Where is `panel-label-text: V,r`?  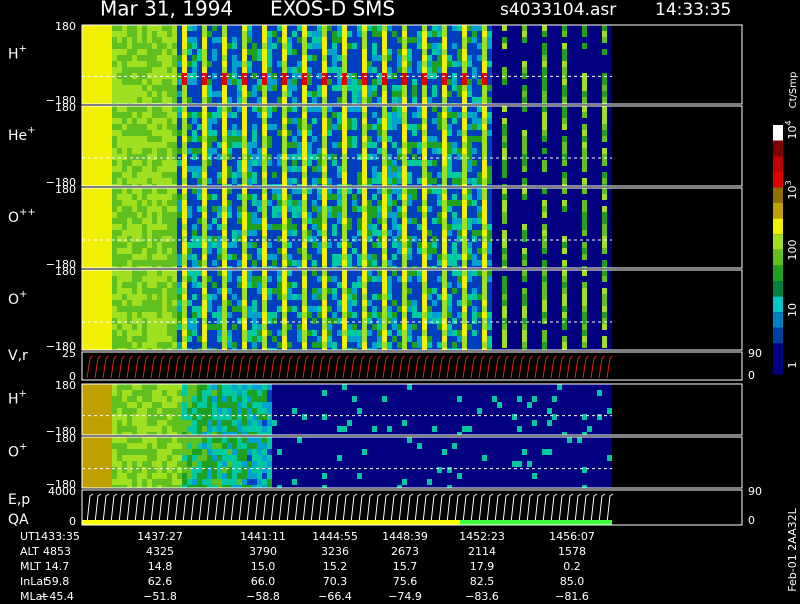
panel-label-text: V,r is located at coordinates (18, 356).